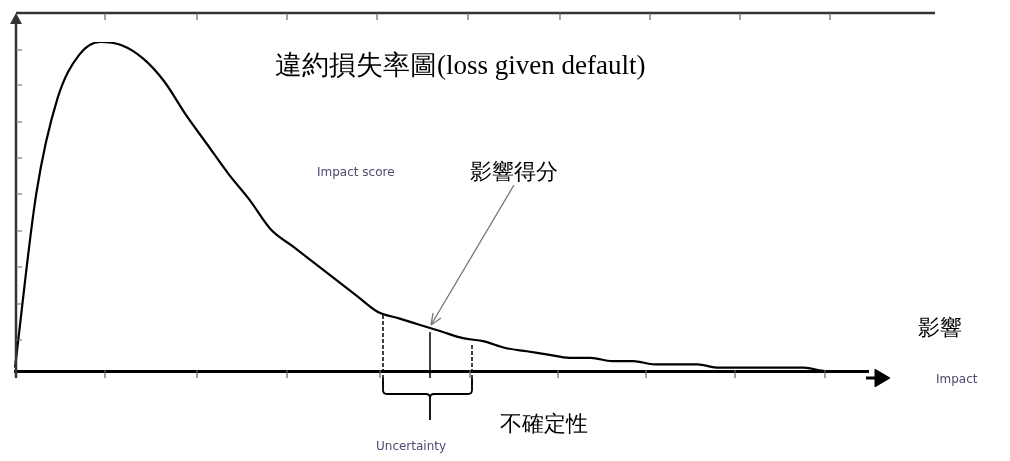 The width and height of the screenshot is (1010, 461). Describe the element at coordinates (957, 379) in the screenshot. I see `text: Impact` at that location.